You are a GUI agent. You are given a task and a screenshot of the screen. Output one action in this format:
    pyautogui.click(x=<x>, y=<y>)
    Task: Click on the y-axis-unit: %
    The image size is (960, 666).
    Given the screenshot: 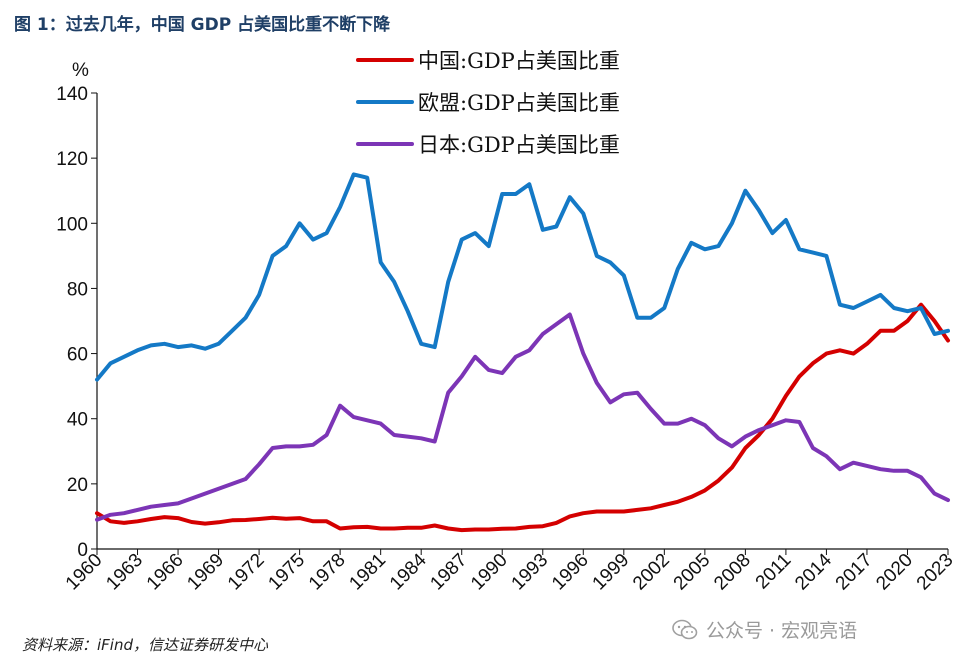 What is the action you would take?
    pyautogui.click(x=80, y=70)
    